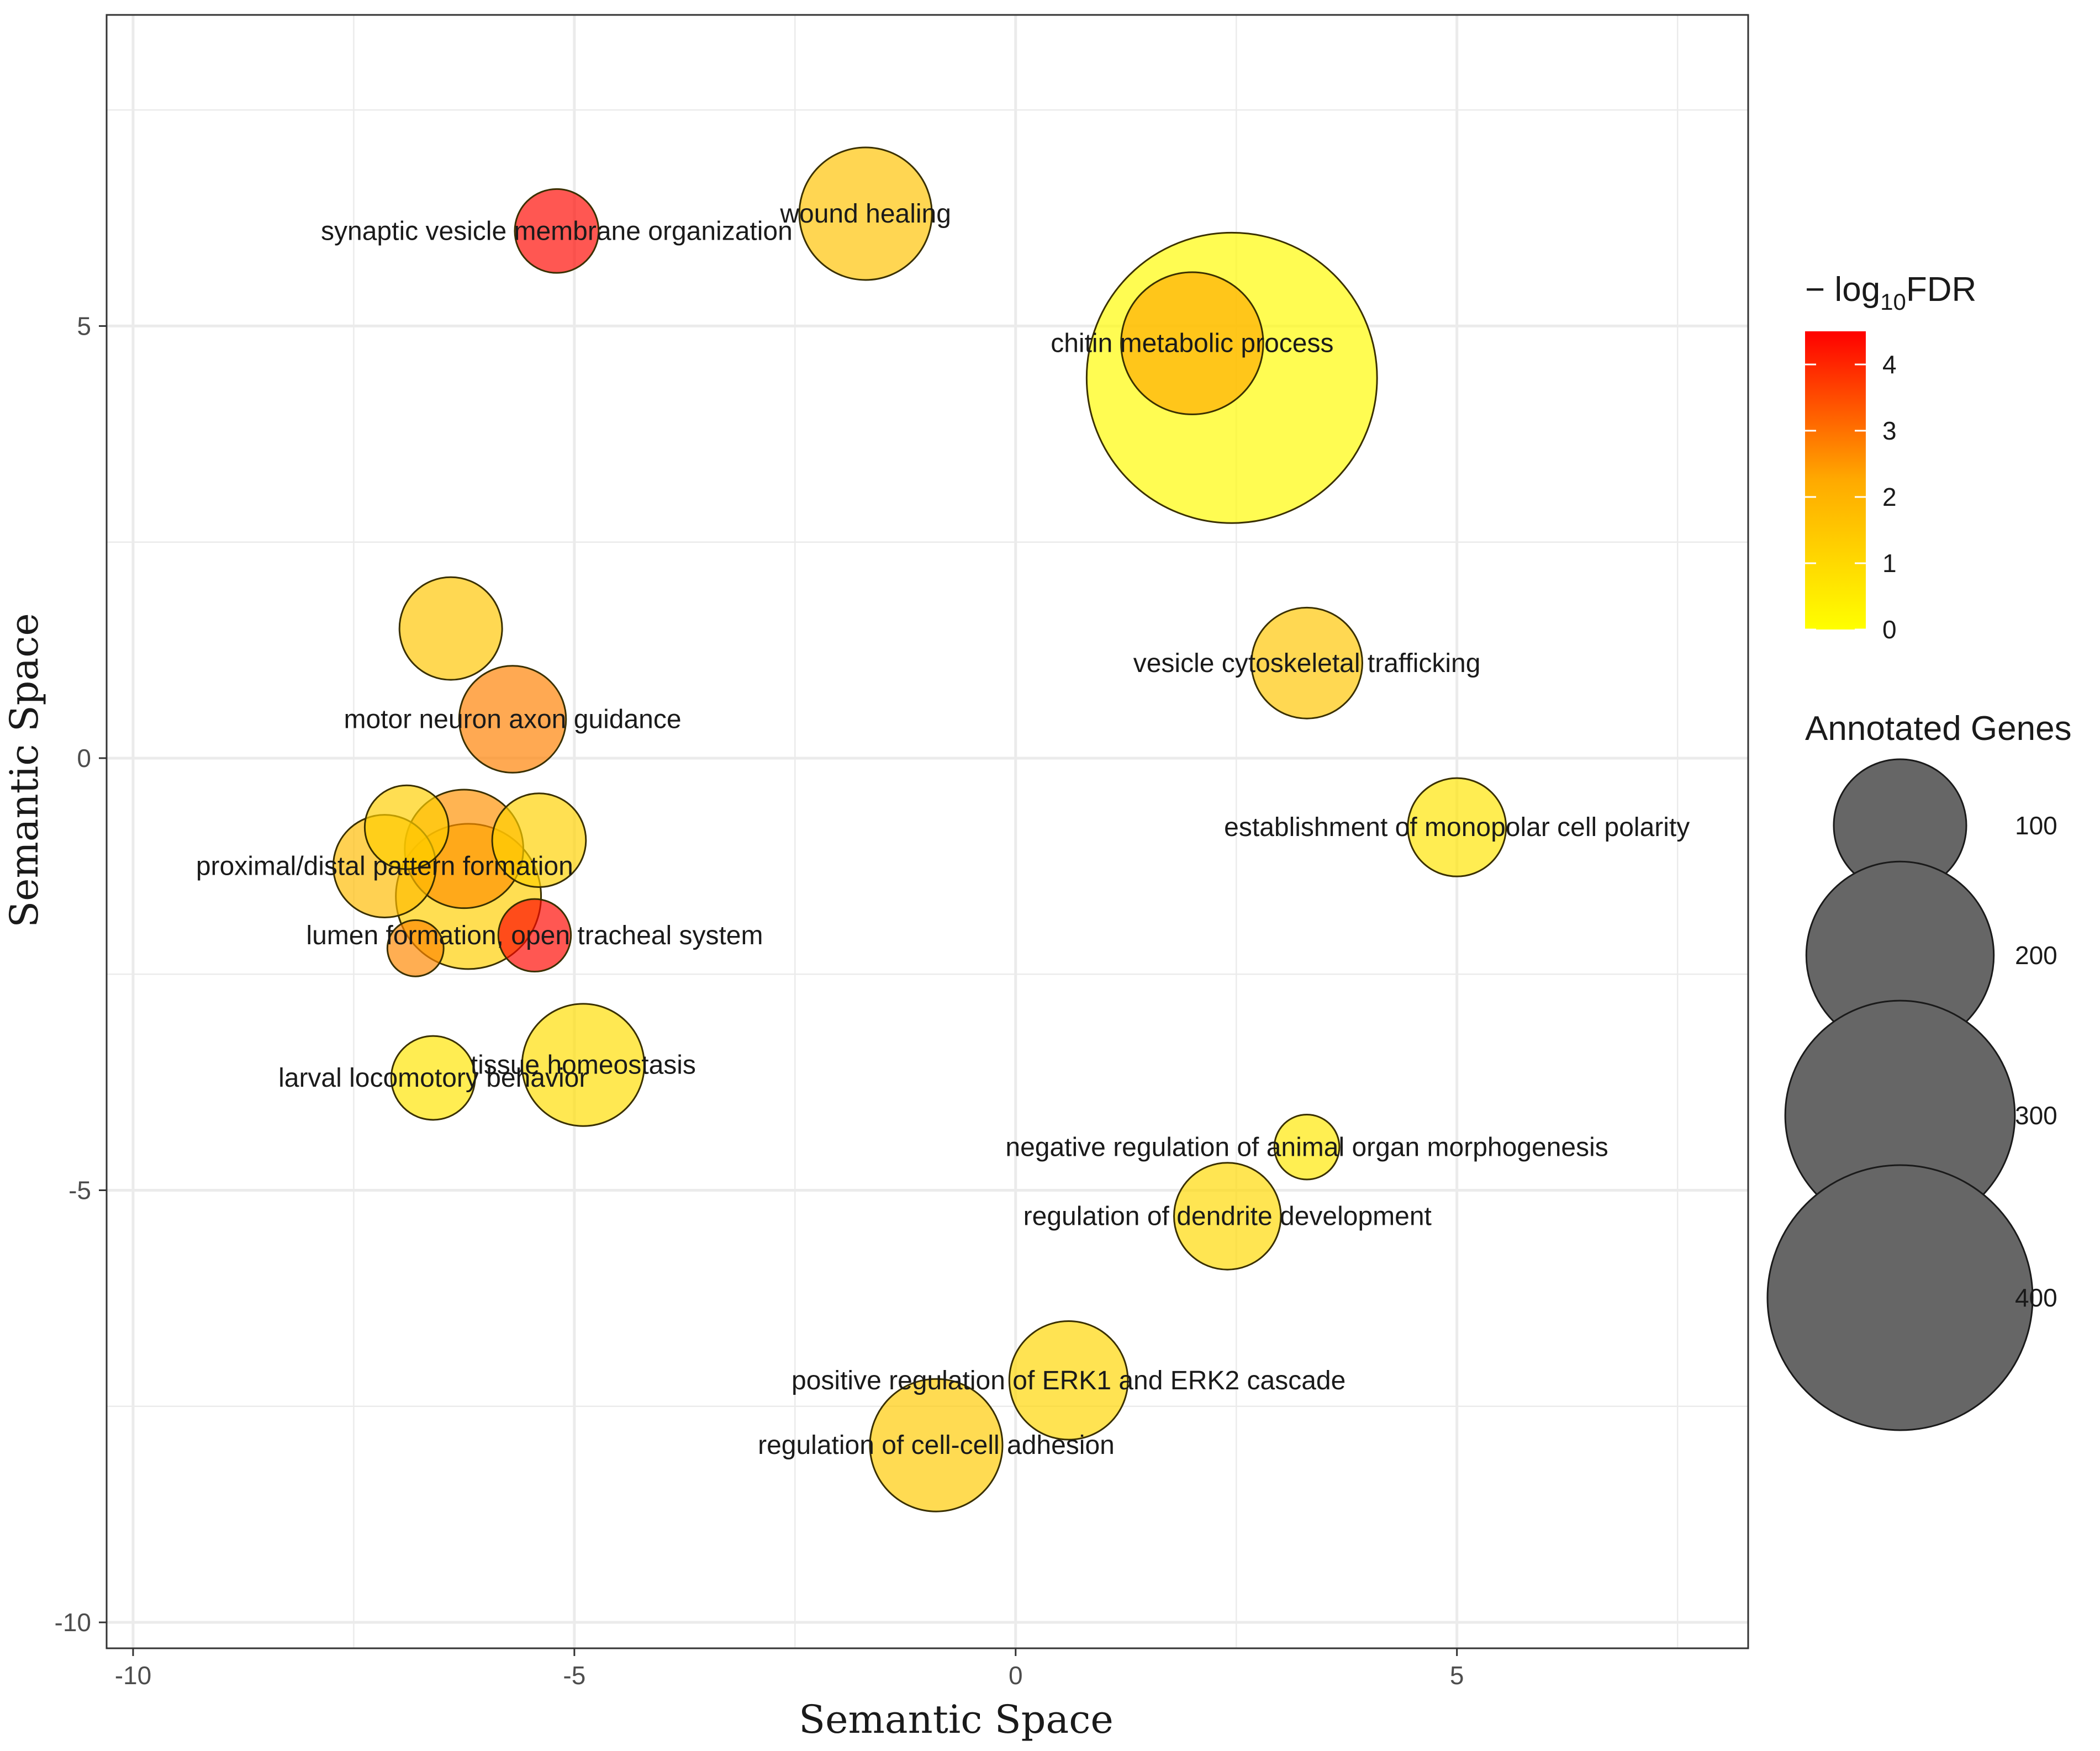 This screenshot has height=1751, width=2100. Describe the element at coordinates (1457, 1675) in the screenshot. I see `x-tick-label: 5` at that location.